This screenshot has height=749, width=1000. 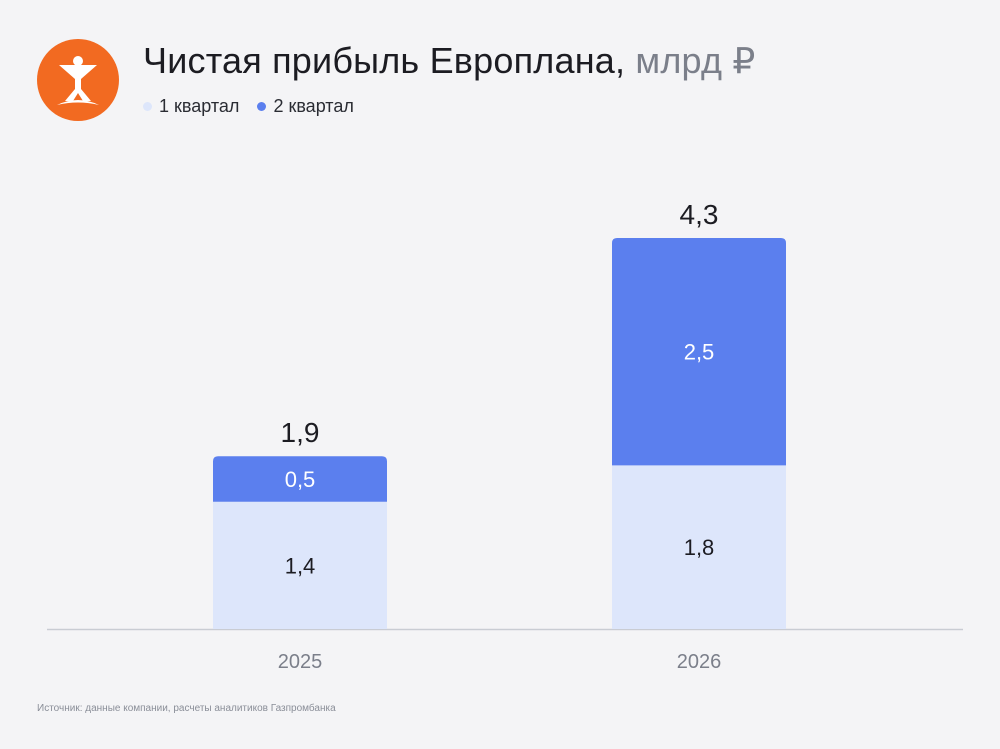 I want to click on legend: 1 квартал 2 квартал, so click(x=257, y=106).